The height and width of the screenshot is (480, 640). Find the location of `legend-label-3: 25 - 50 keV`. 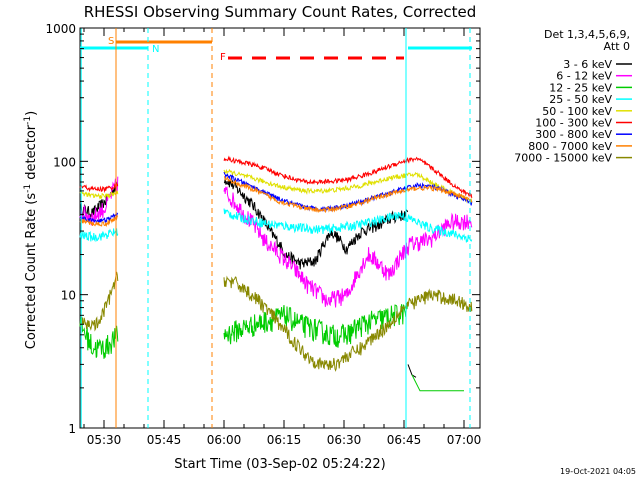

legend-label-3: 25 - 50 keV is located at coordinates (580, 99).